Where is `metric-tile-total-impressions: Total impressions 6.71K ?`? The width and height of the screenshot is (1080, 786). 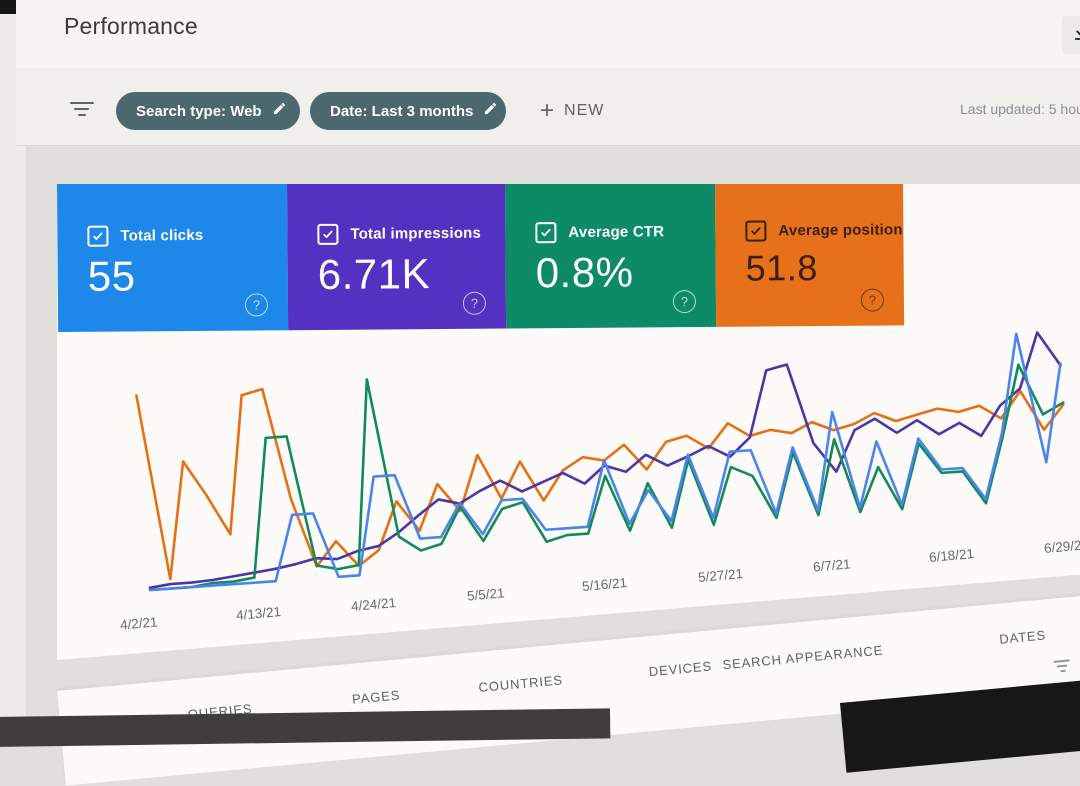
metric-tile-total-impressions: Total impressions 6.71K ? is located at coordinates (396, 257).